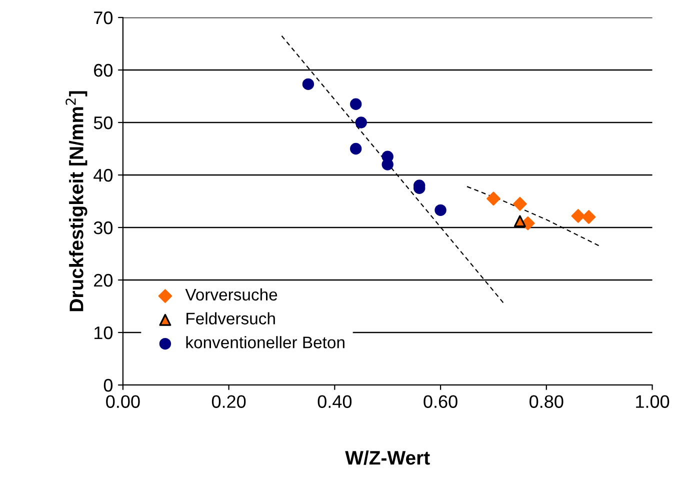 The image size is (683, 500). I want to click on legend-label: konventioneller Beton, so click(265, 342).